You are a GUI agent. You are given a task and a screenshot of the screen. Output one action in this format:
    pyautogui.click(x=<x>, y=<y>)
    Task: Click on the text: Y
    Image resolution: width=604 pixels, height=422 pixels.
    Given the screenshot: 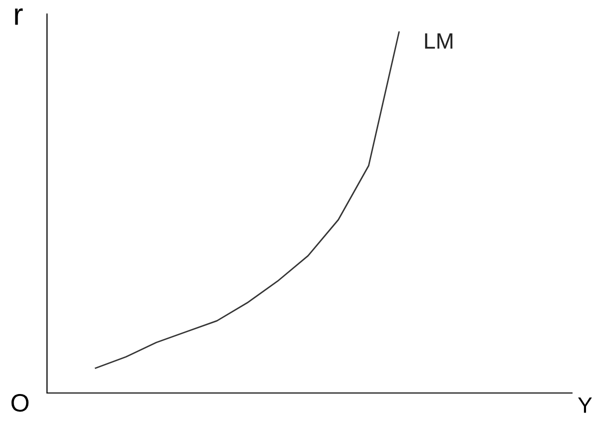 What is the action you would take?
    pyautogui.click(x=585, y=405)
    